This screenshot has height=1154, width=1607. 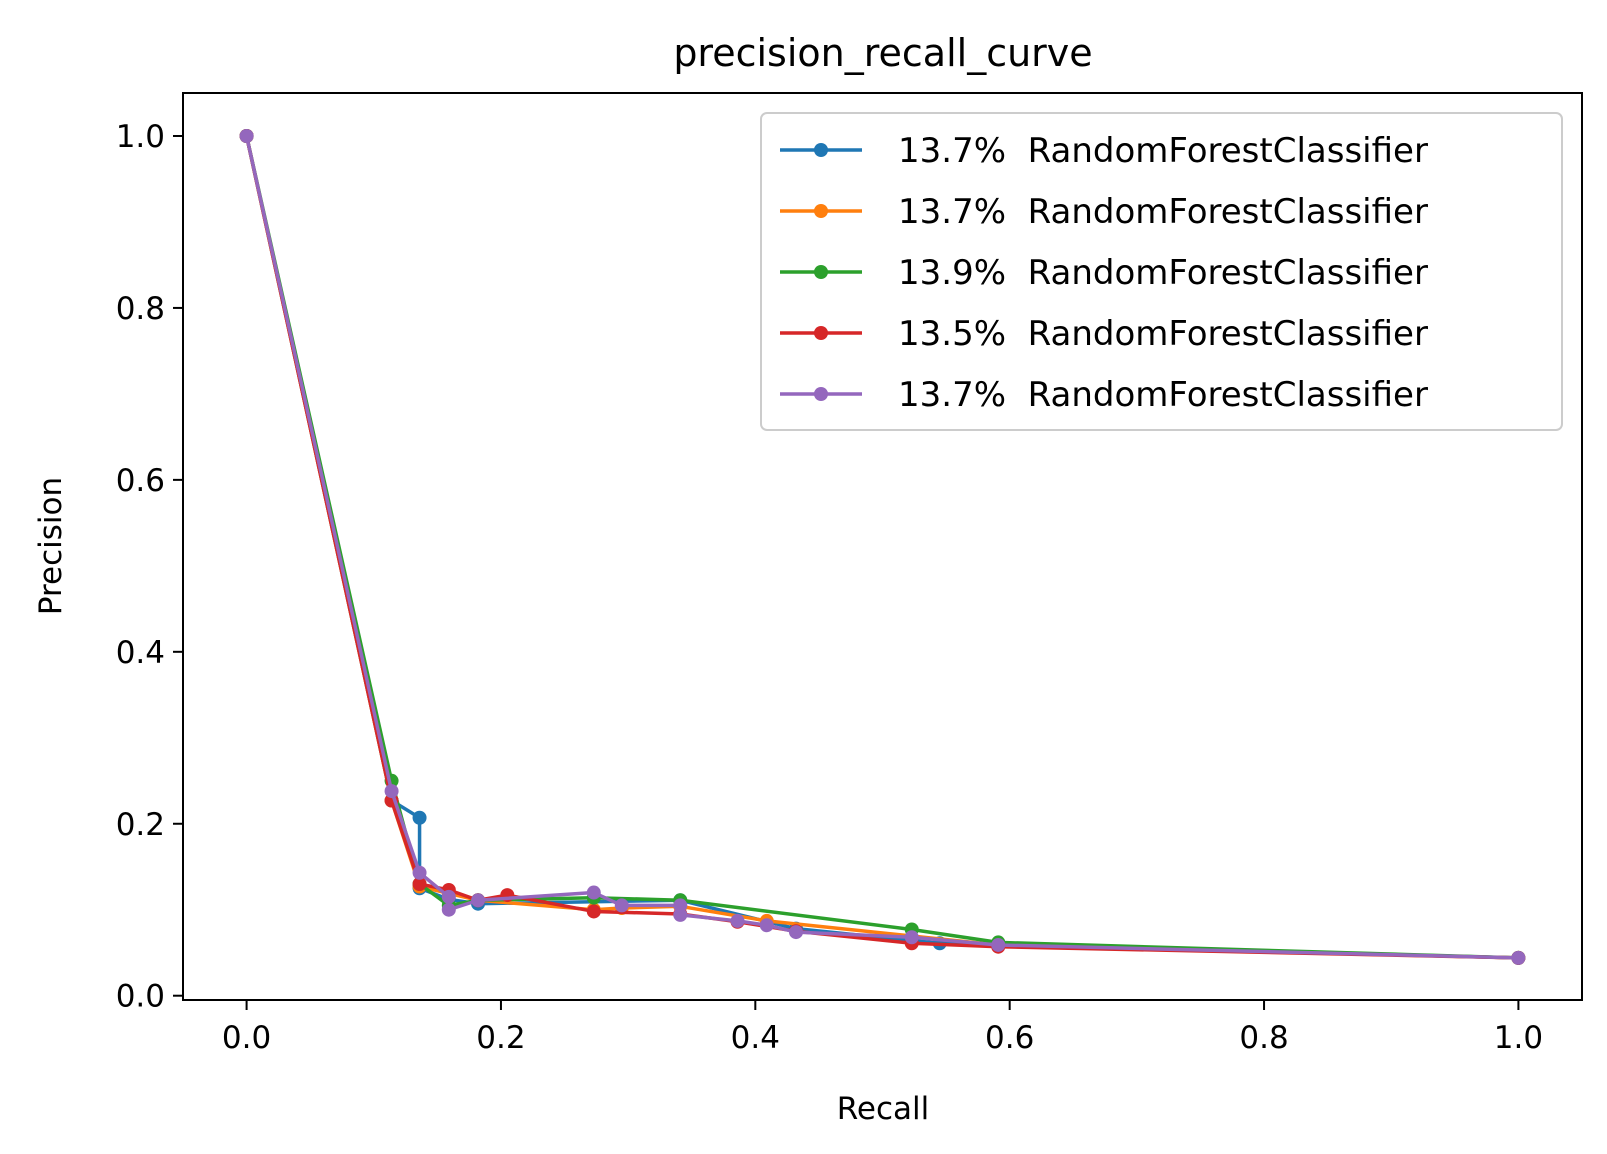 What do you see at coordinates (1009, 1038) in the screenshot?
I see `x-tick-label: 0.6` at bounding box center [1009, 1038].